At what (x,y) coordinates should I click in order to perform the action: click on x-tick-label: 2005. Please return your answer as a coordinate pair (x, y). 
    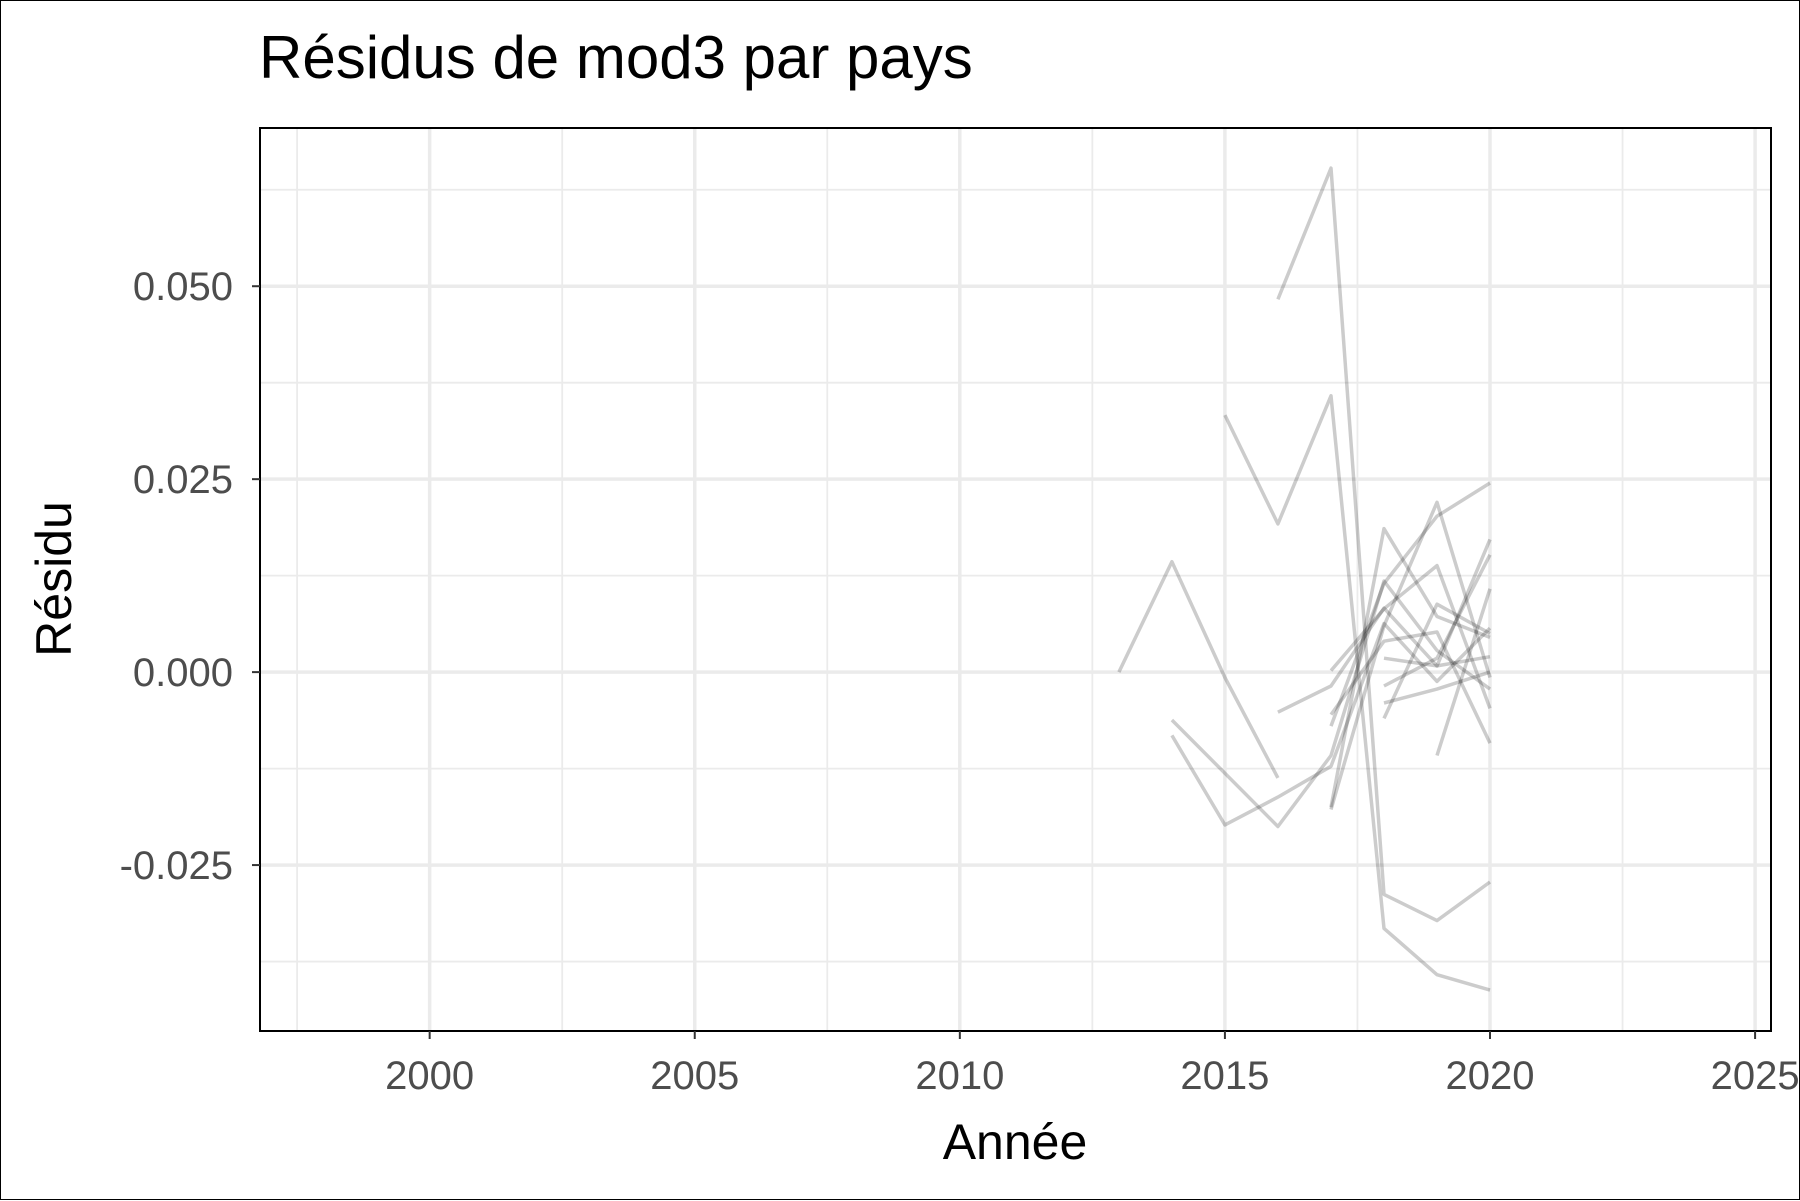
    Looking at the image, I should click on (694, 1076).